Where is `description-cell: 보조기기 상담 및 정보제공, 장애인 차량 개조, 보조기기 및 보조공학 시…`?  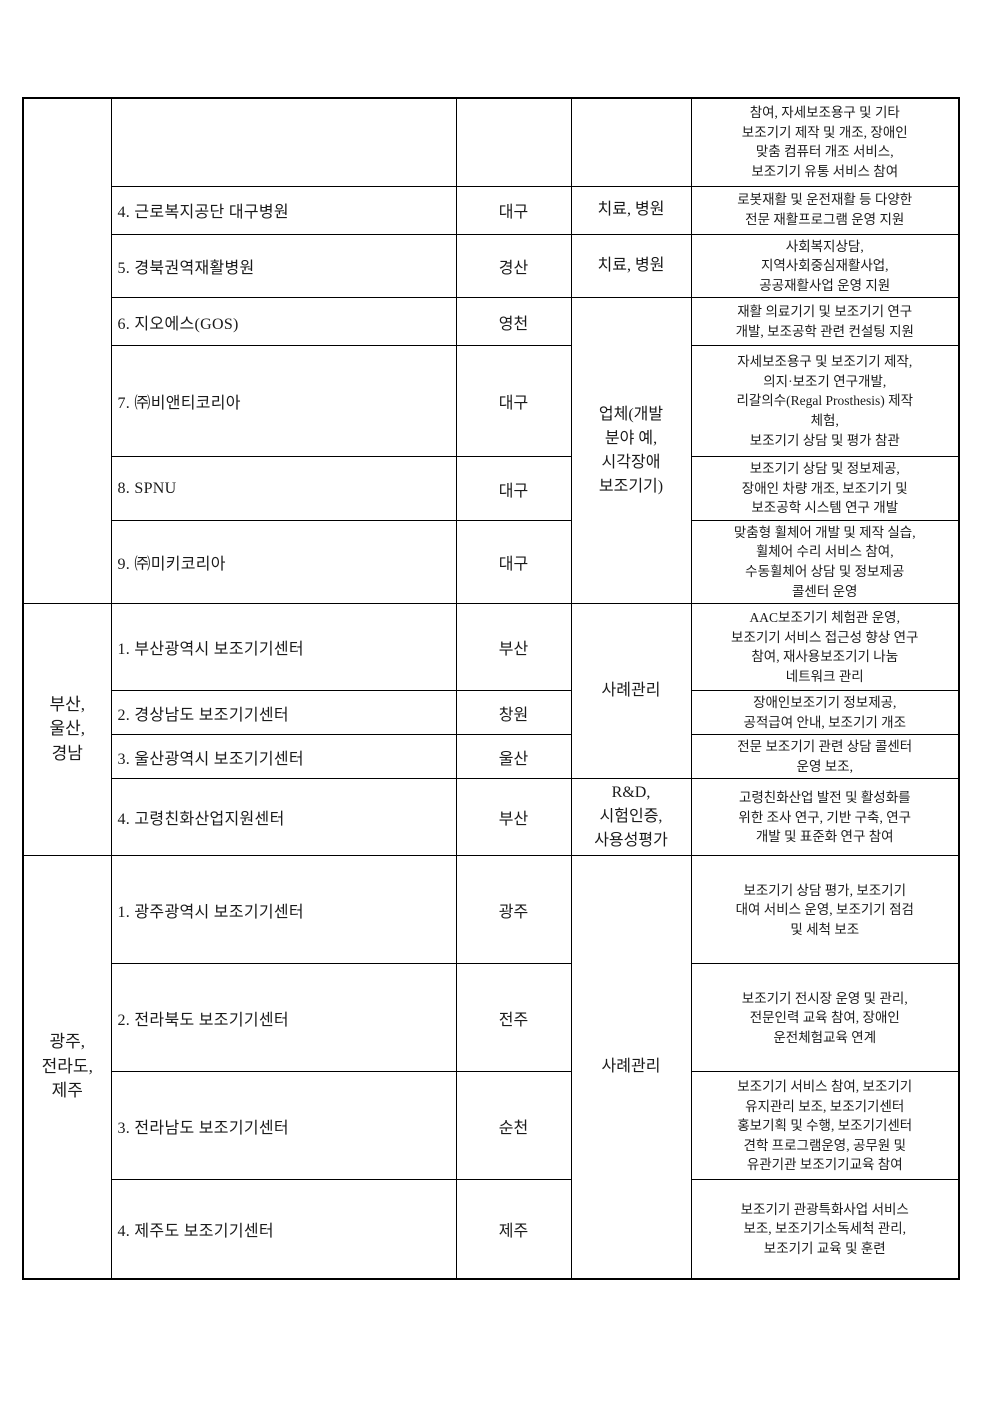 description-cell: 보조기기 상담 및 정보제공, 장애인 차량 개조, 보조기기 및 보조공학 시… is located at coordinates (825, 488).